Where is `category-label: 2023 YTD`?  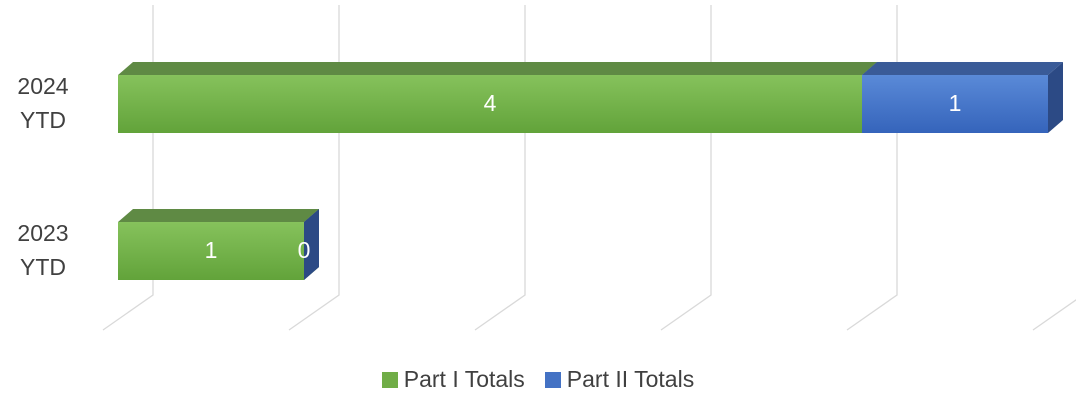
category-label: 2023 YTD is located at coordinates (43, 250).